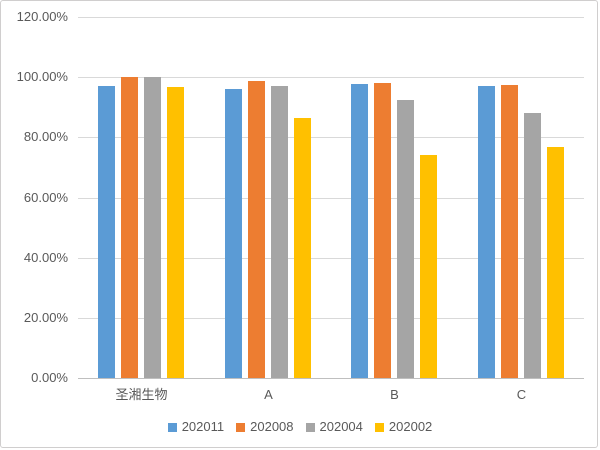  Describe the element at coordinates (359, 230) in the screenshot. I see `bar-202011-B` at that location.